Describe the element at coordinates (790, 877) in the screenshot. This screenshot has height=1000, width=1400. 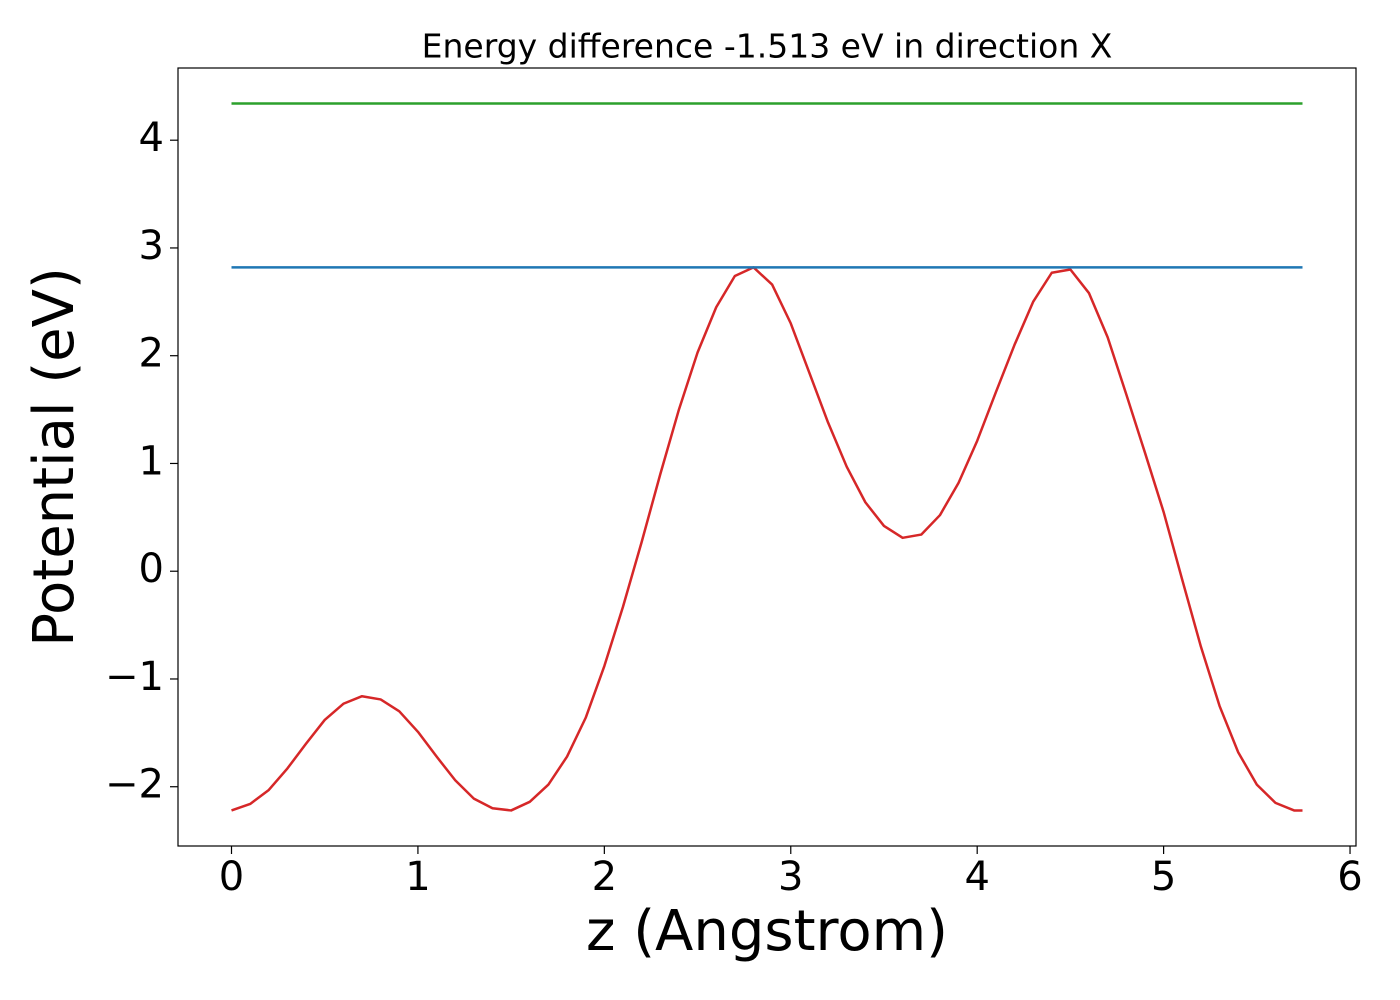
I see `x-tick-label: 3` at that location.